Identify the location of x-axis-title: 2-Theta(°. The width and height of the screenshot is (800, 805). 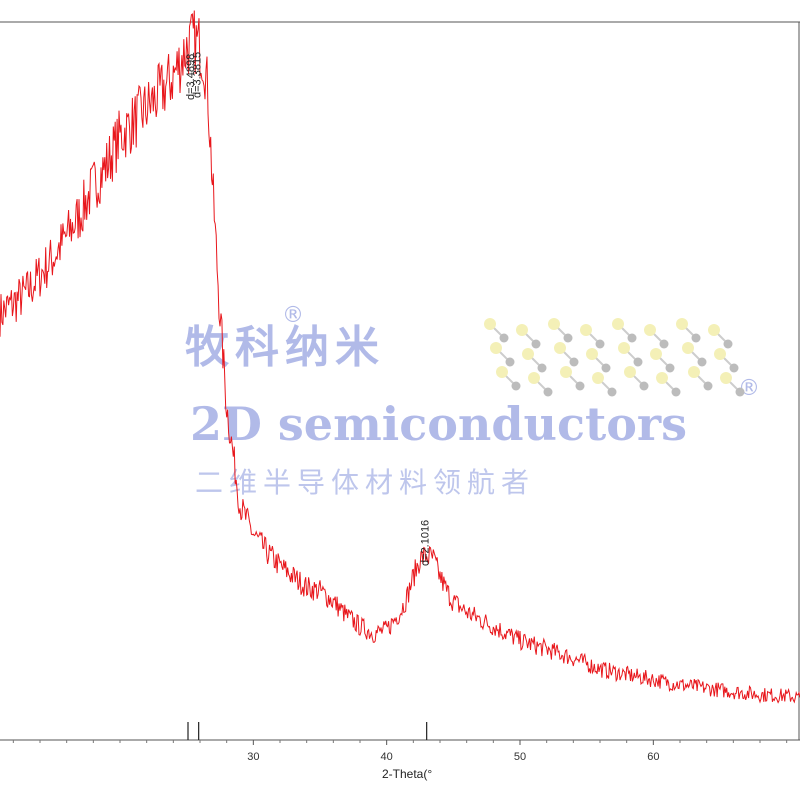
(407, 774).